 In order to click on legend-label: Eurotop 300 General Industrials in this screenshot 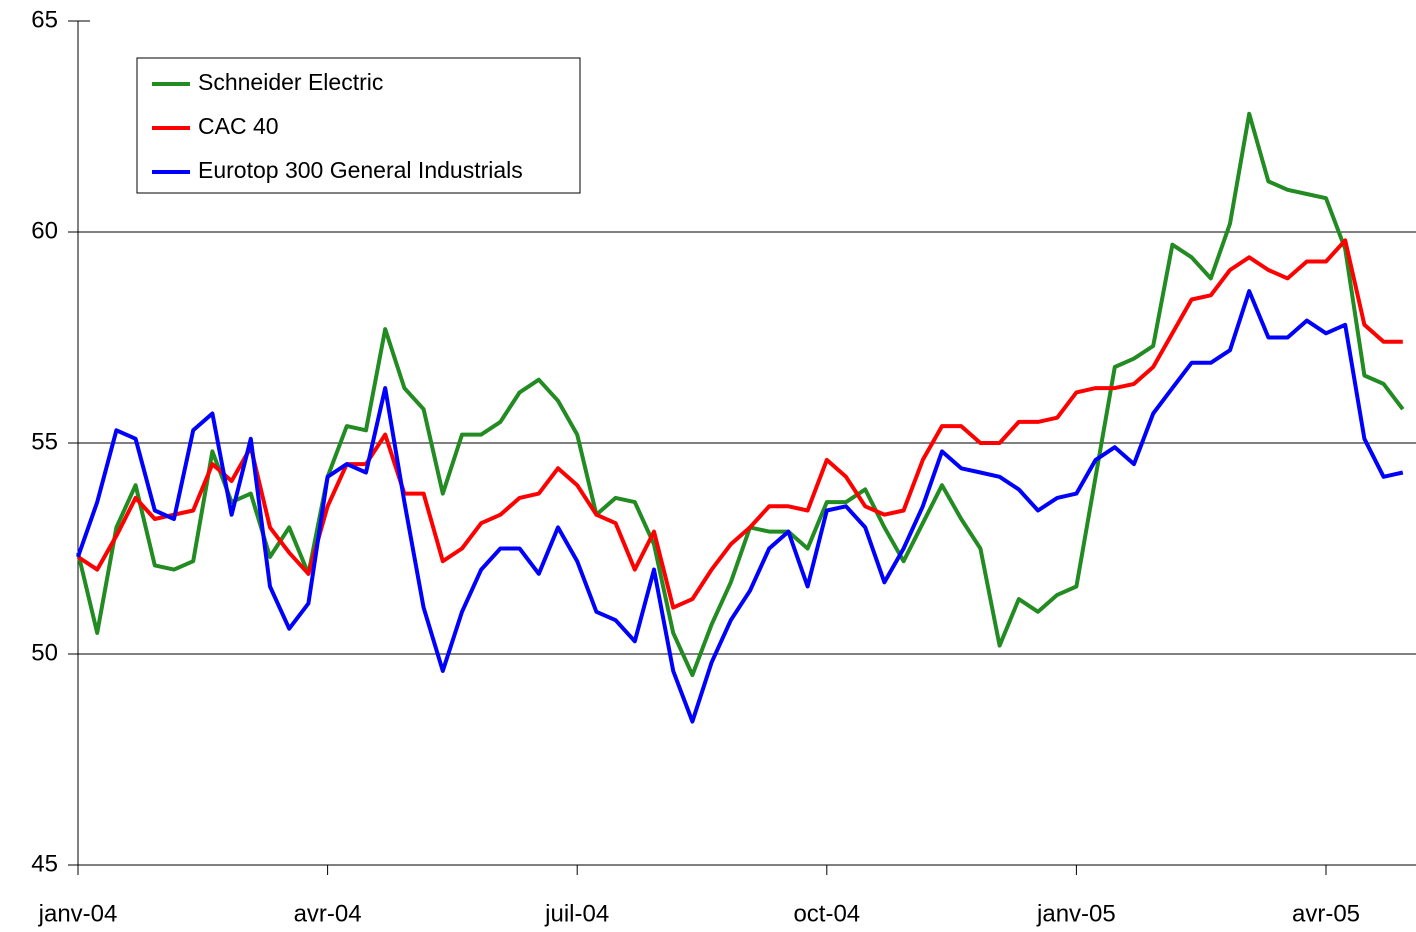, I will do `click(360, 170)`.